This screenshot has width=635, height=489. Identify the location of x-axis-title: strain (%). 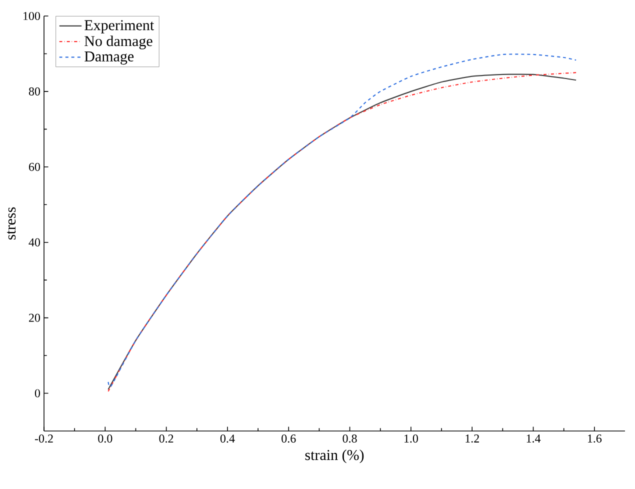
(334, 457).